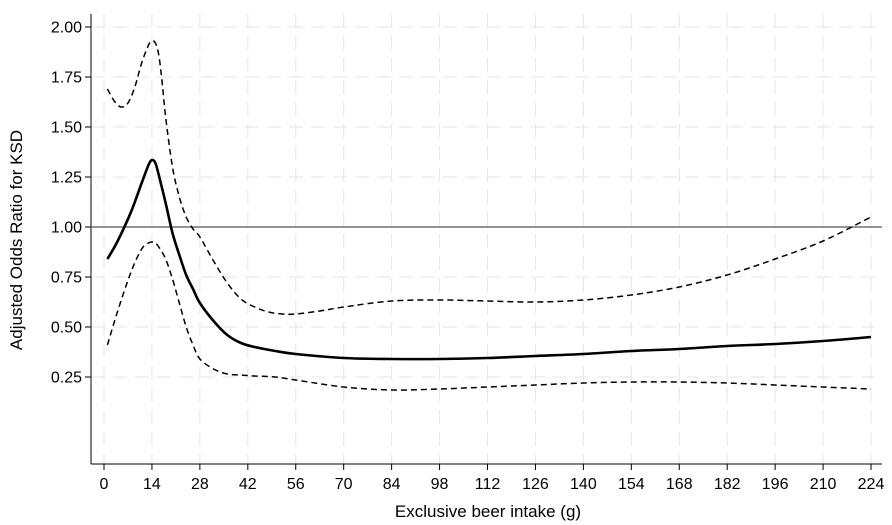 The image size is (892, 525). I want to click on y-tick-label: 0.75, so click(66, 278).